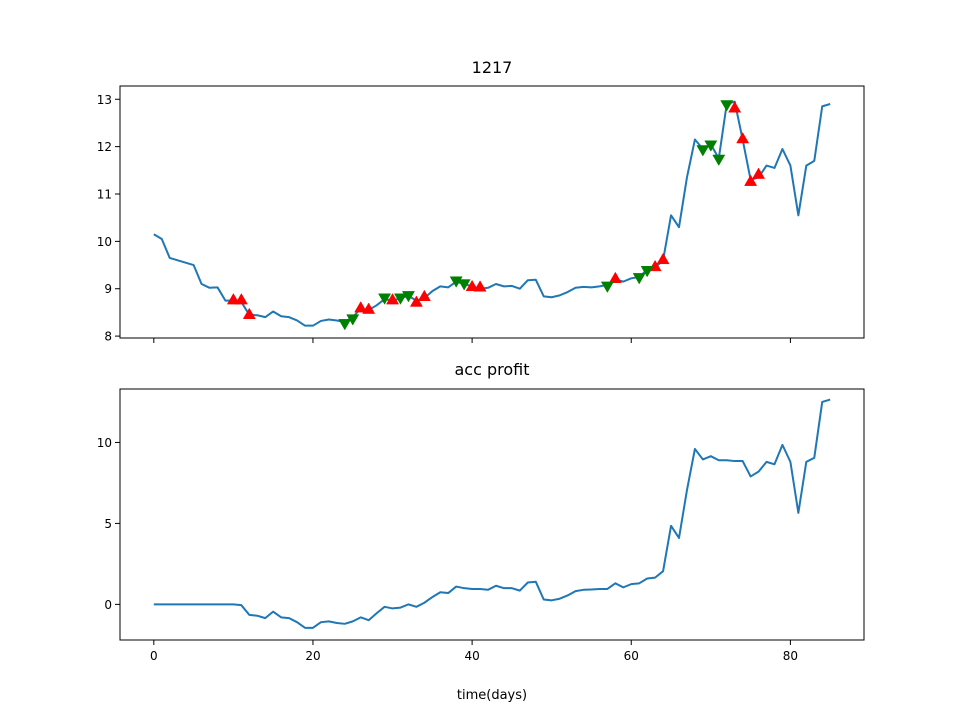 This screenshot has height=720, width=960. What do you see at coordinates (631, 656) in the screenshot?
I see `profit-x-tick-label: 60` at bounding box center [631, 656].